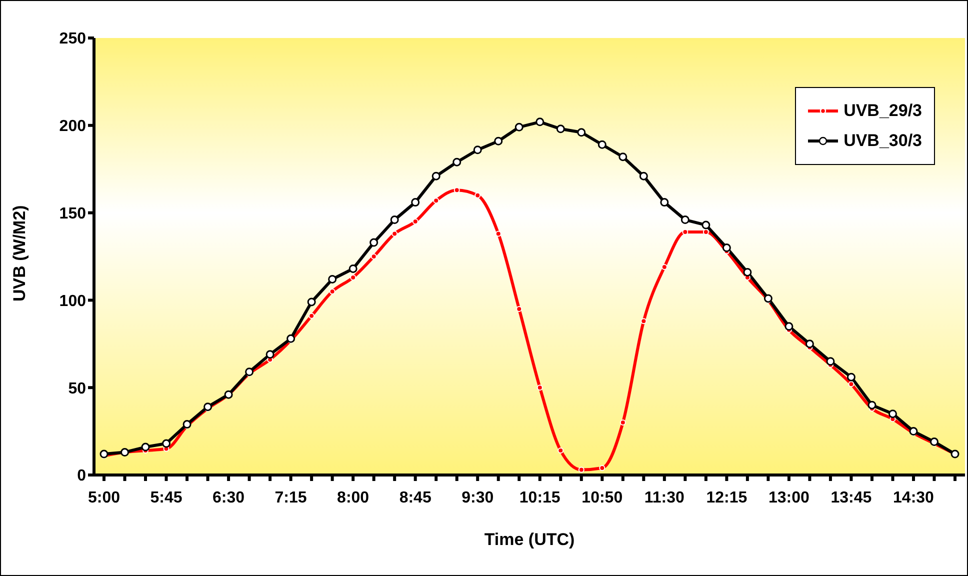  I want to click on x-tick-label: 9:30, so click(478, 497).